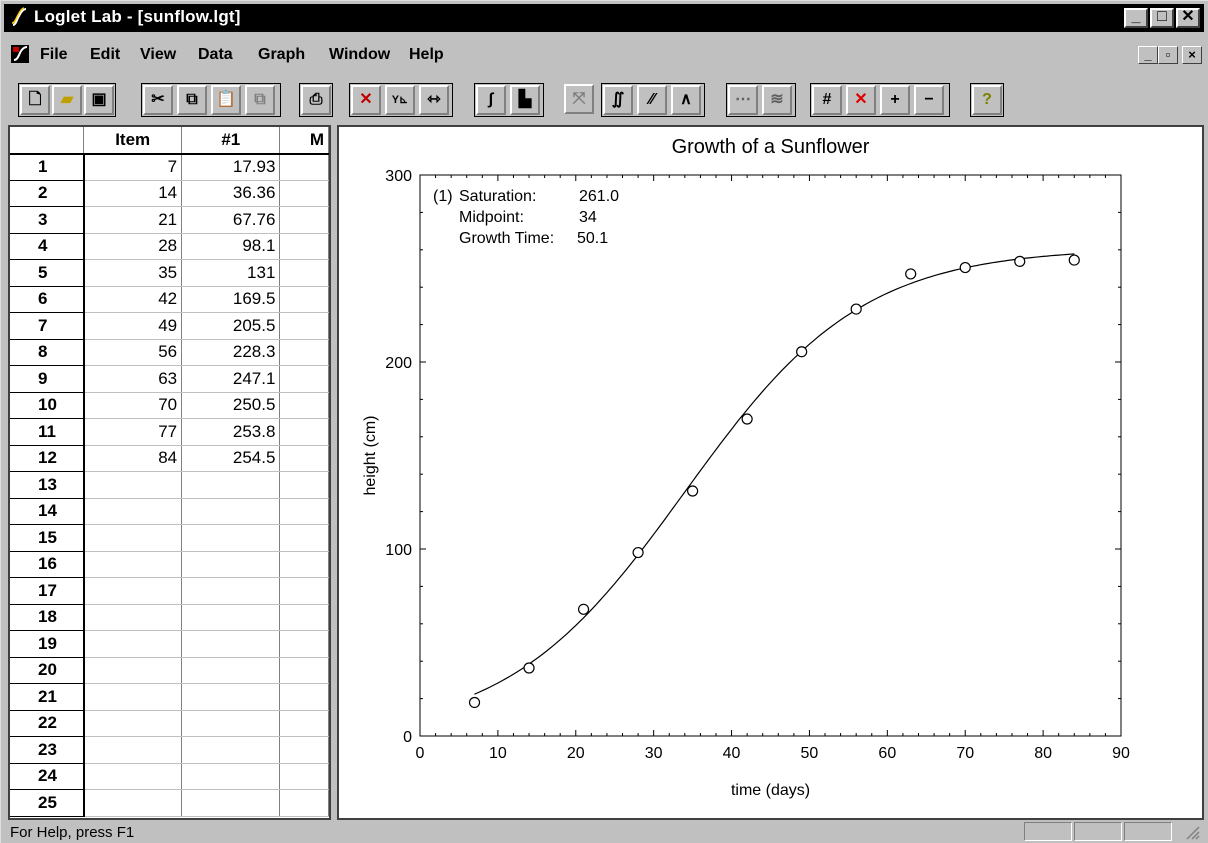 The image size is (1208, 843). I want to click on save-button: ▣, so click(99, 100).